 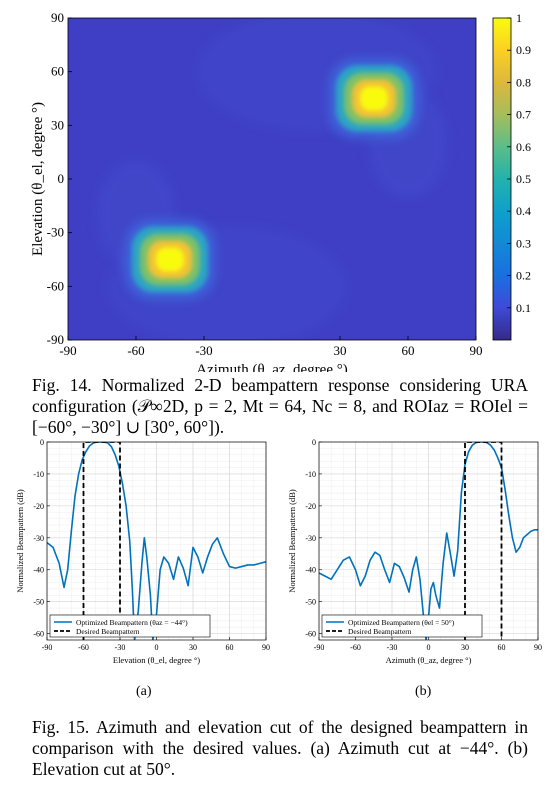 I want to click on fig14-y-tick-label: 30, so click(x=57, y=124).